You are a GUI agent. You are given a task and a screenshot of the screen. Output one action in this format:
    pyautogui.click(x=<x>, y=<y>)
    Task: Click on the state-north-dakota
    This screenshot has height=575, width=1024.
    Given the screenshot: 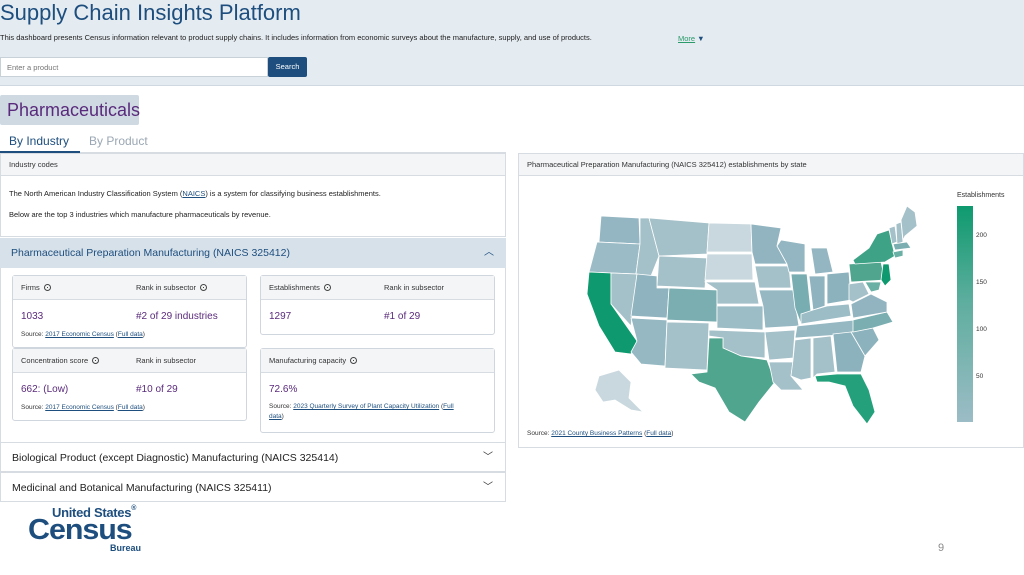 What is the action you would take?
    pyautogui.click(x=729, y=237)
    